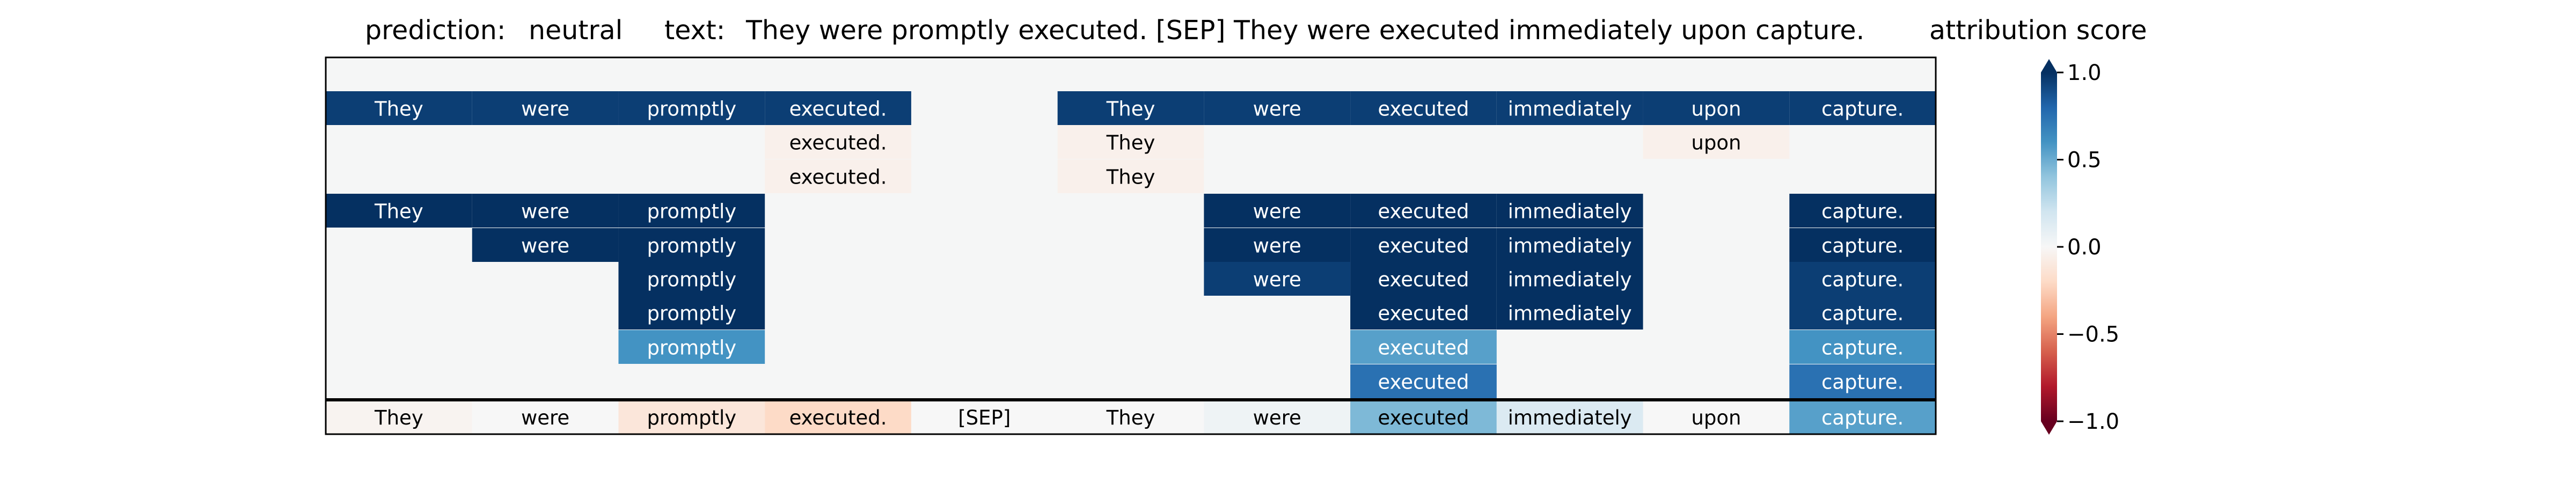  Describe the element at coordinates (2038, 30) in the screenshot. I see `colorbar-title: attribution score` at that location.